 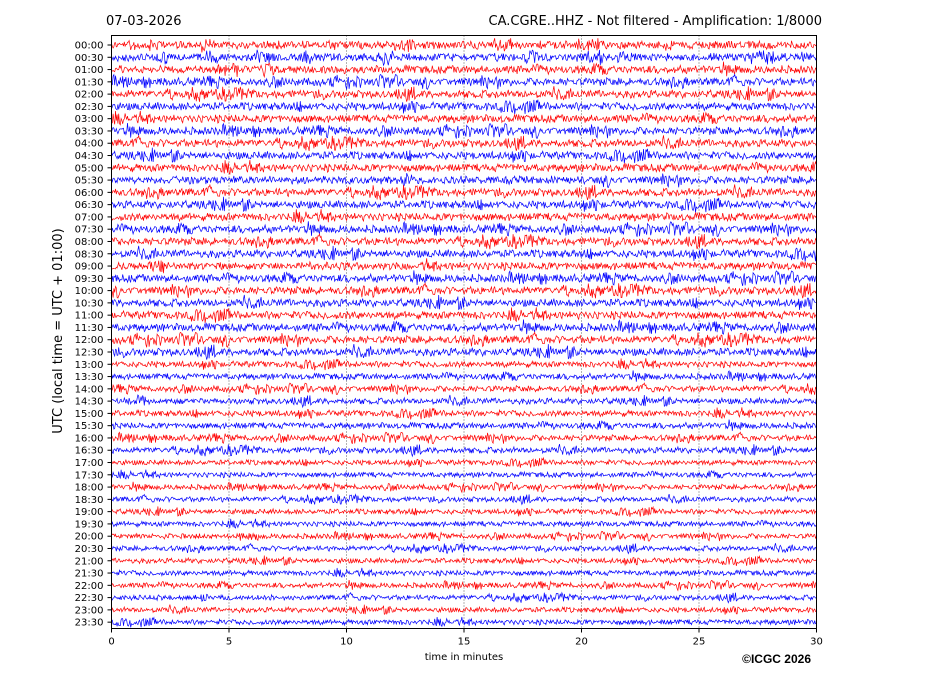 What do you see at coordinates (89, 168) in the screenshot?
I see `y-tick-label: 05:00` at bounding box center [89, 168].